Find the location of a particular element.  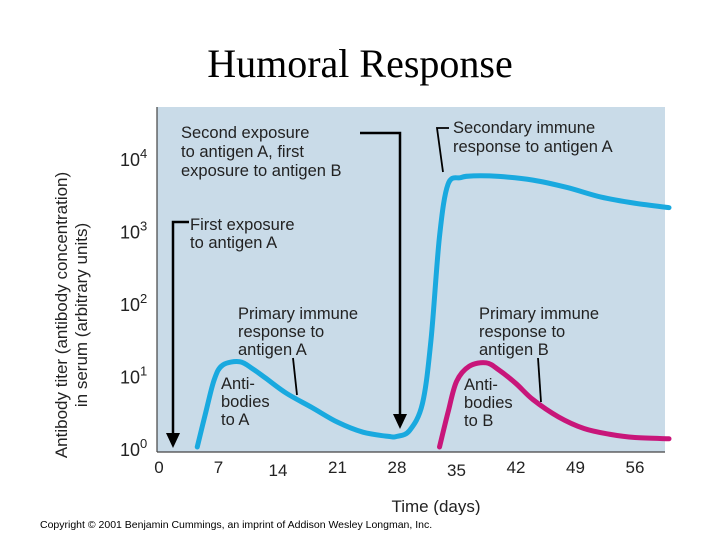

label-antibodies-to-a: to A is located at coordinates (235, 420).